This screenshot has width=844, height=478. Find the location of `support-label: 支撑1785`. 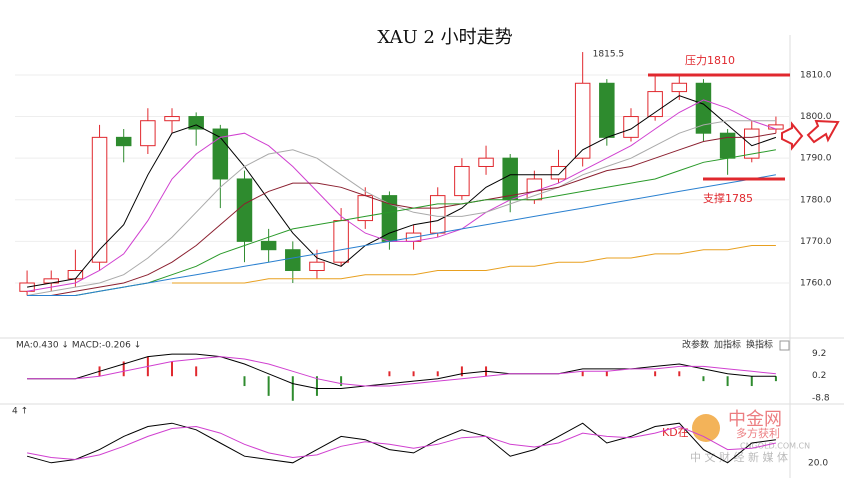

support-label: 支撑1785 is located at coordinates (728, 198).